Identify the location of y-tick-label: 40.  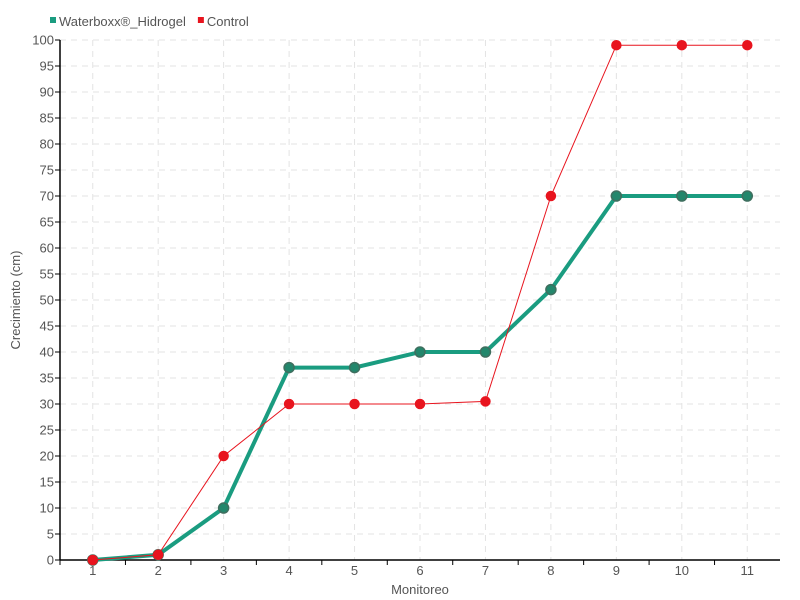
(47, 352).